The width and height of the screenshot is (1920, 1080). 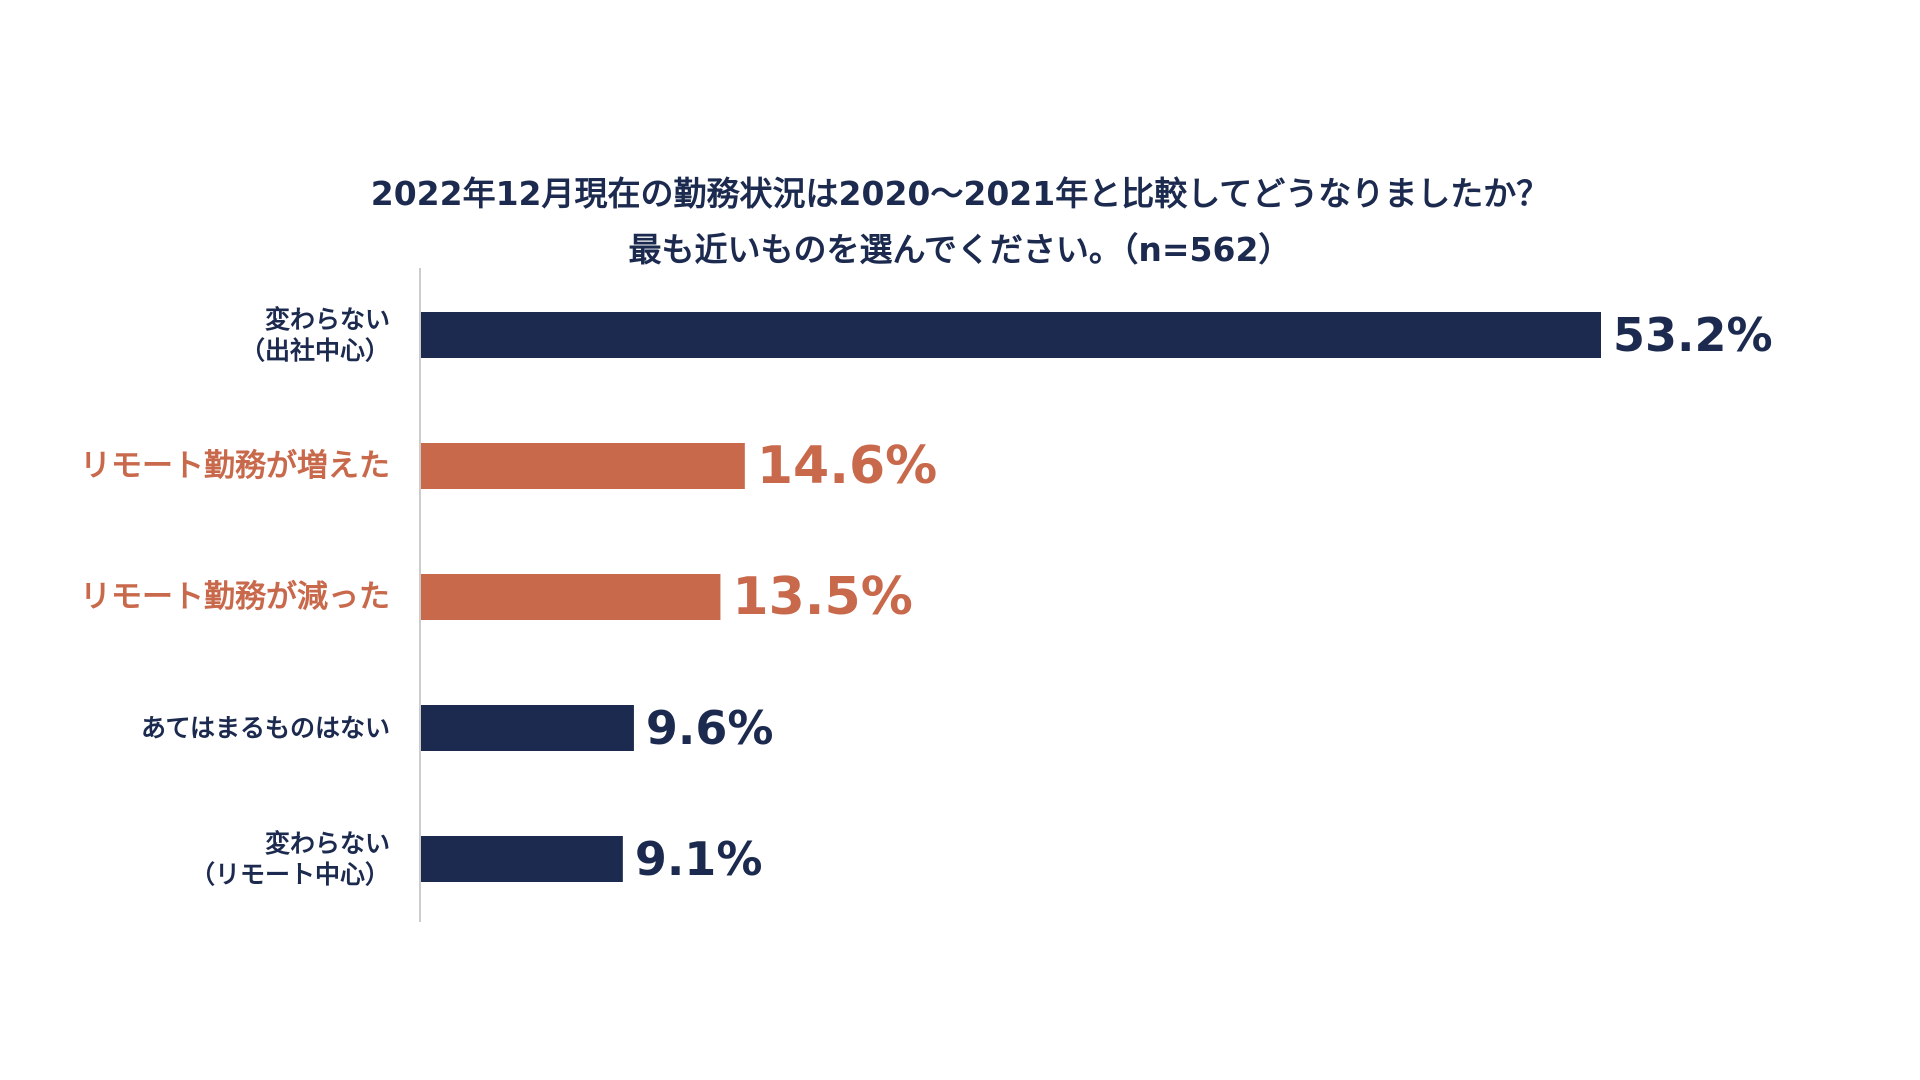 I want to click on chart-subtitle: 最も近いものを選んでください。（n=562）, so click(x=960, y=249).